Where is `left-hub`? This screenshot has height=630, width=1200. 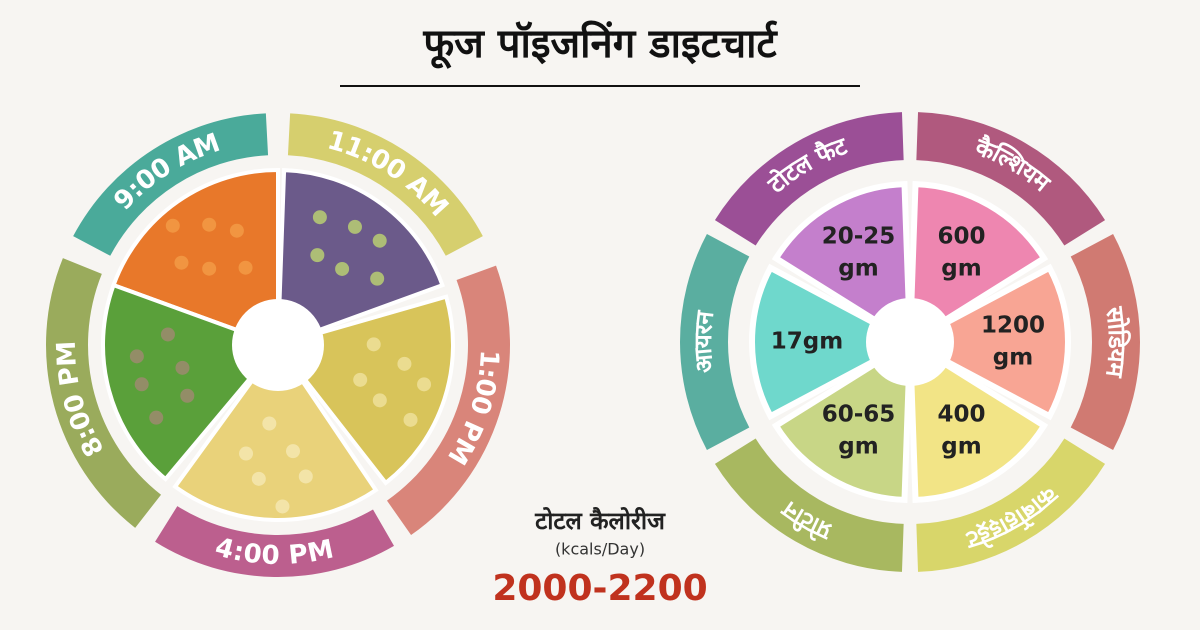 left-hub is located at coordinates (278, 345).